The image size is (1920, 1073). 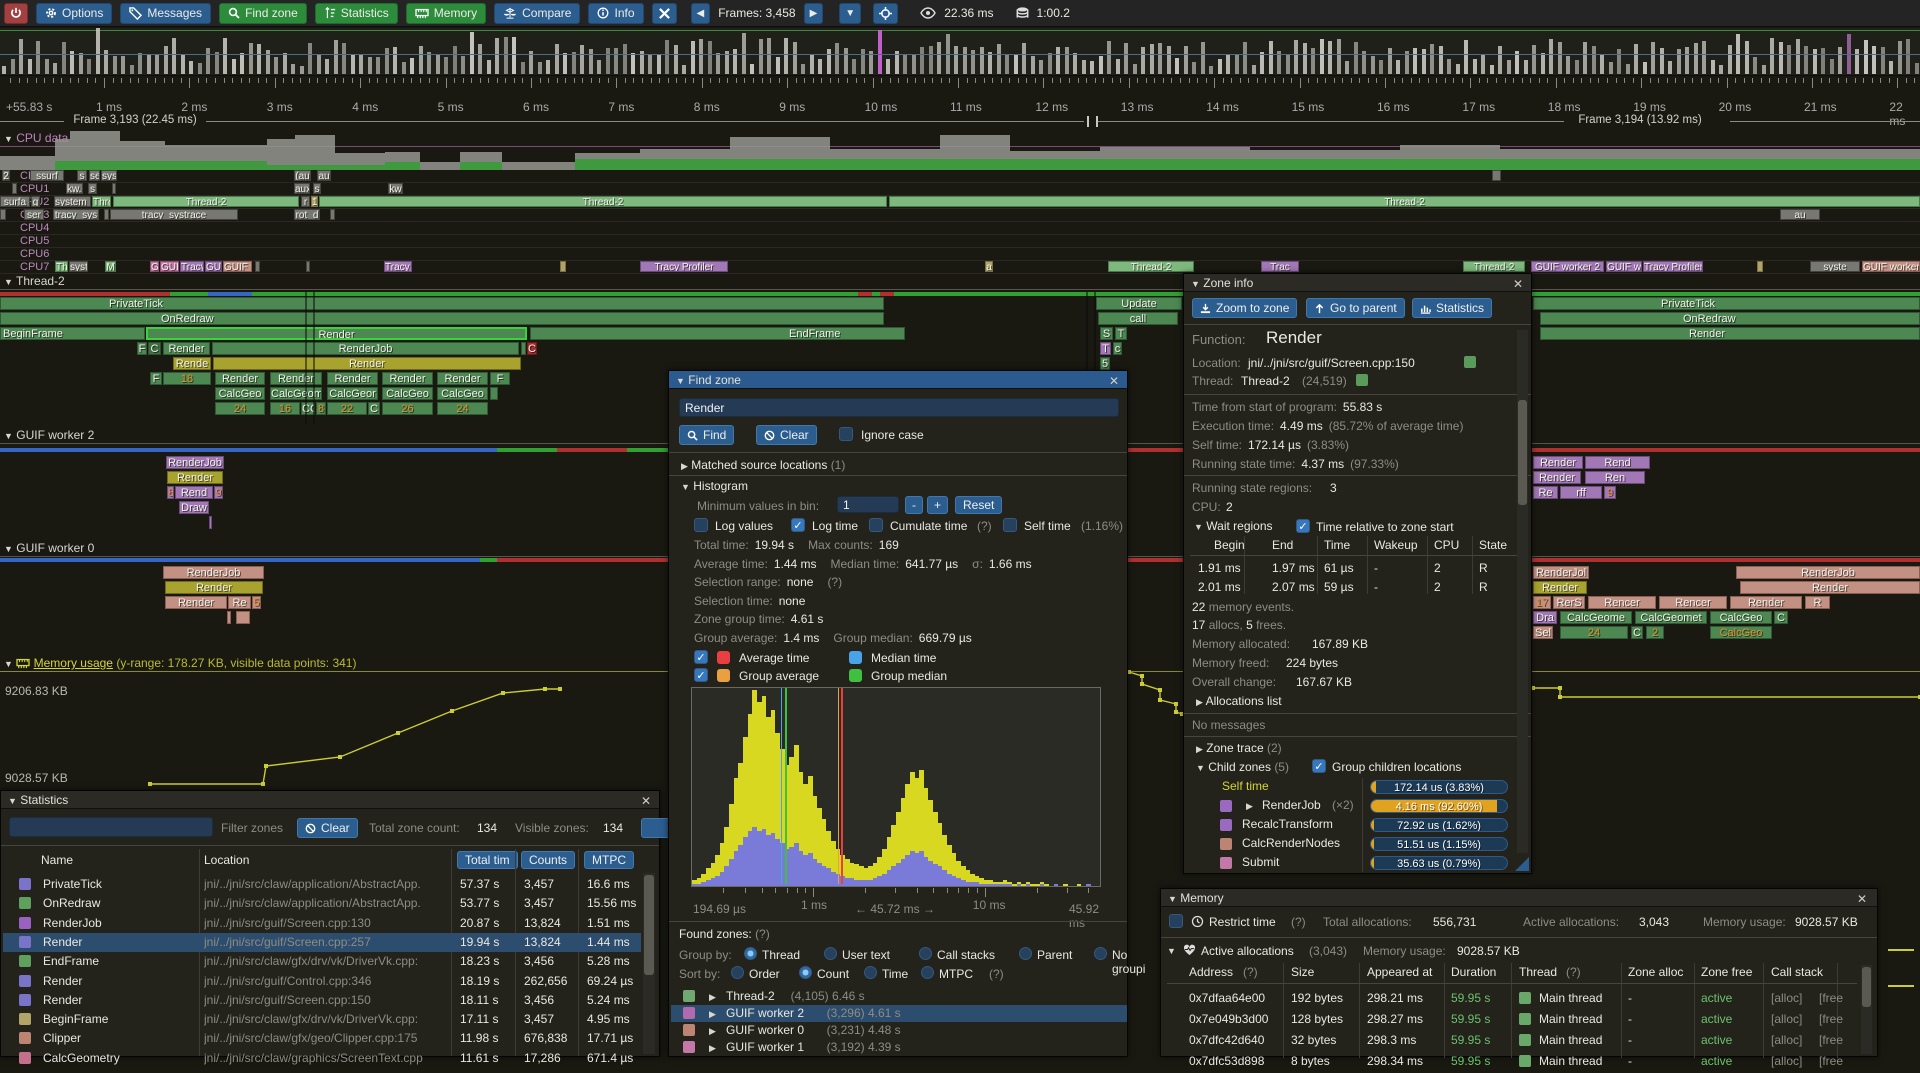 I want to click on frame-3193-label: Frame 3,193 (22.45 ms), so click(x=135, y=120).